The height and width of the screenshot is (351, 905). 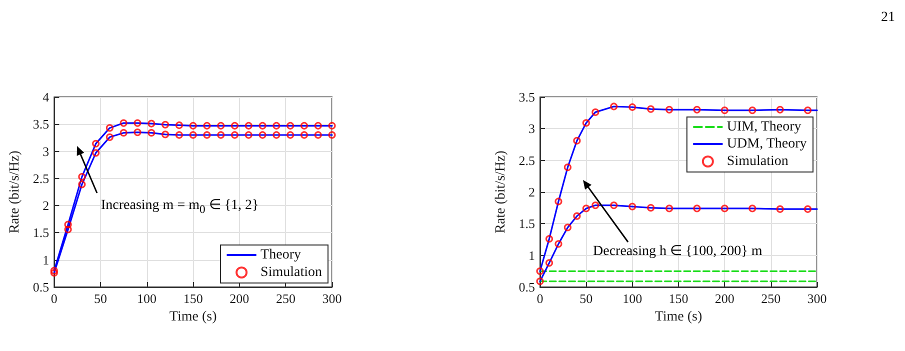 What do you see at coordinates (677, 251) in the screenshot?
I see `annotation: Decreasing h ∈ {100, 200} m` at bounding box center [677, 251].